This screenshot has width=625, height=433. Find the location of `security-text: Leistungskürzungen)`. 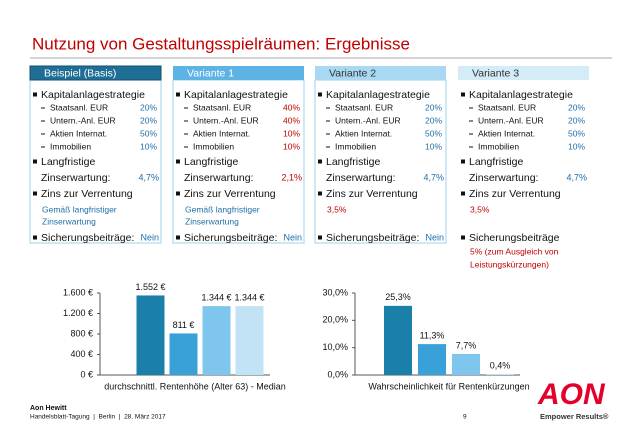

security-text: Leistungskürzungen) is located at coordinates (509, 264).